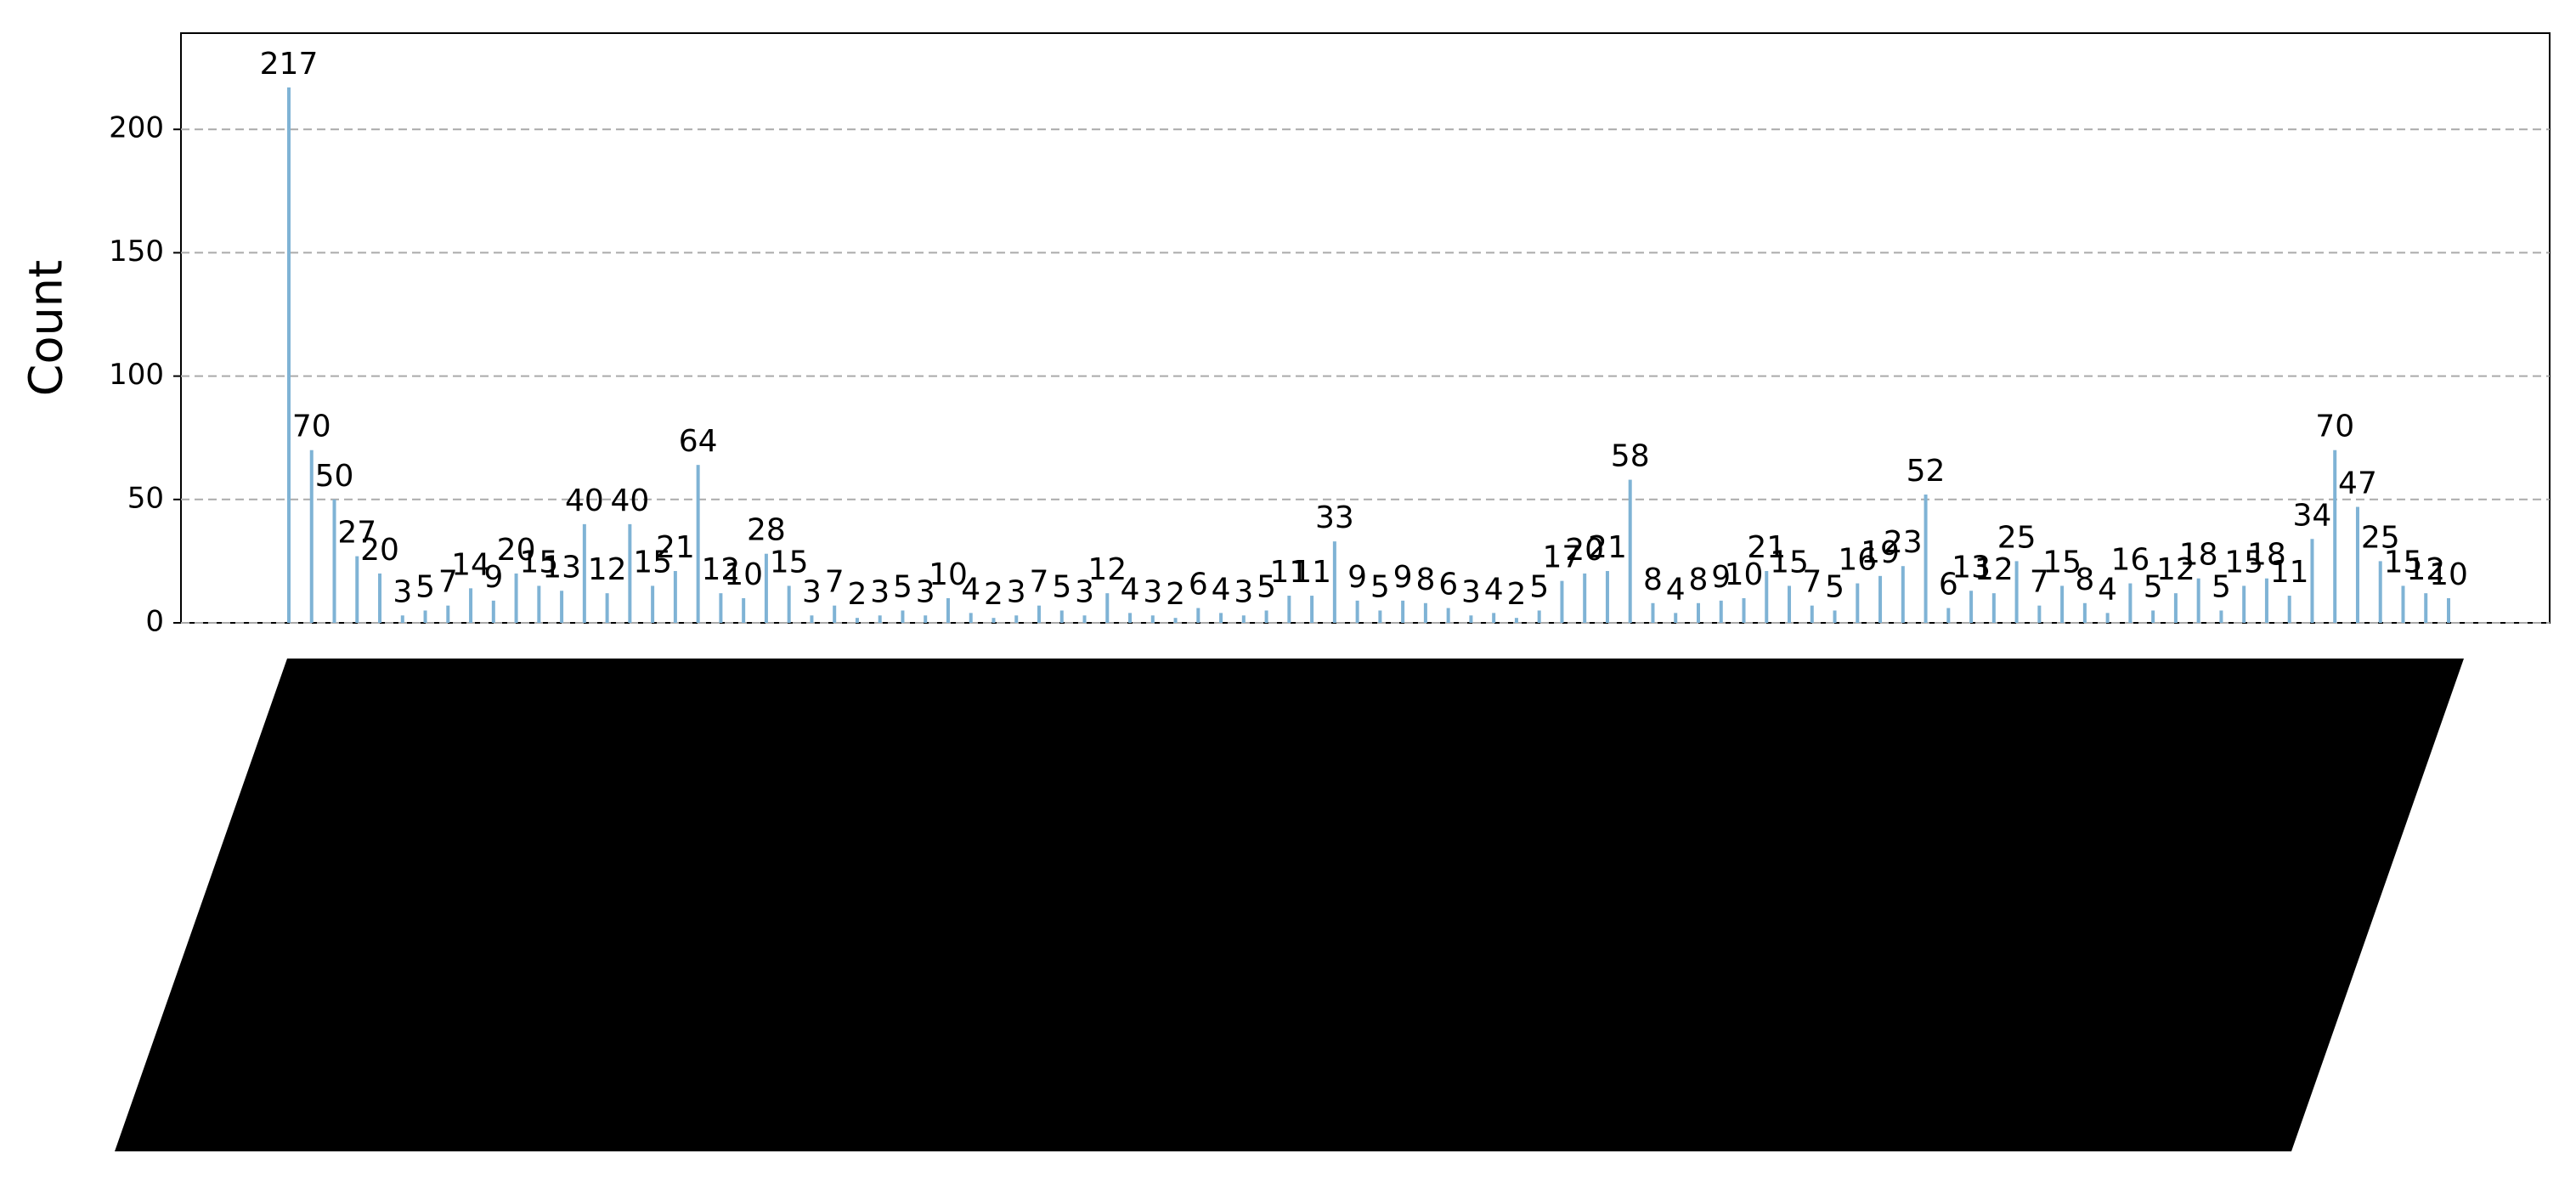 The width and height of the screenshot is (2576, 1193). What do you see at coordinates (334, 476) in the screenshot?
I see `value-label: 50` at bounding box center [334, 476].